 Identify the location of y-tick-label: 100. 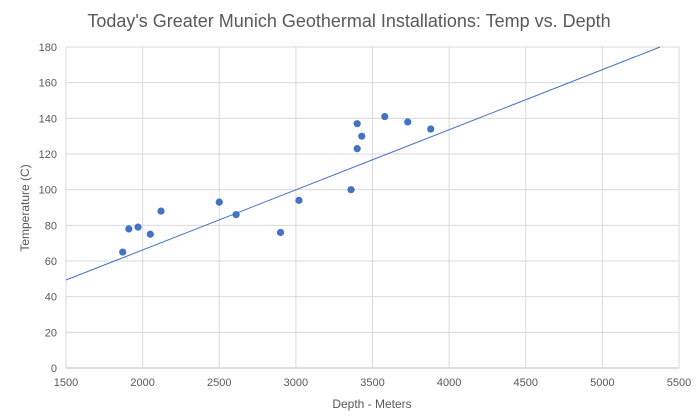
(48, 191).